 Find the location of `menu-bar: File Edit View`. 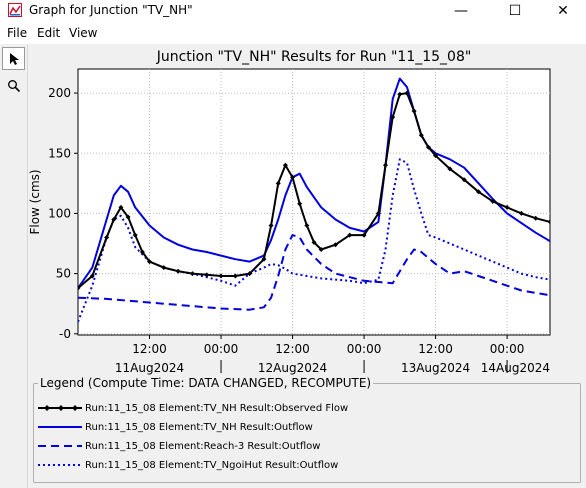

menu-bar: File Edit View is located at coordinates (293, 34).